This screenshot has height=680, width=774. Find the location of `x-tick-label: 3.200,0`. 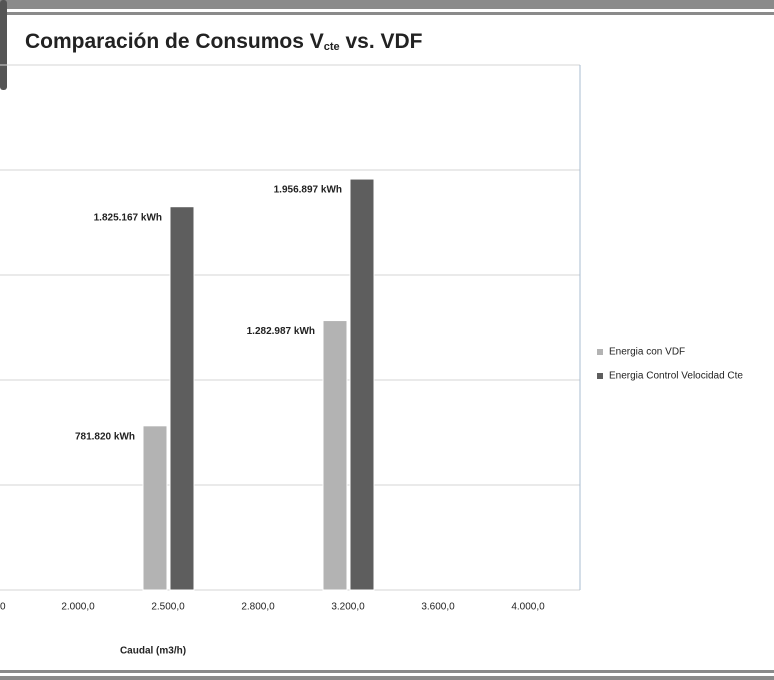

x-tick-label: 3.200,0 is located at coordinates (348, 607).